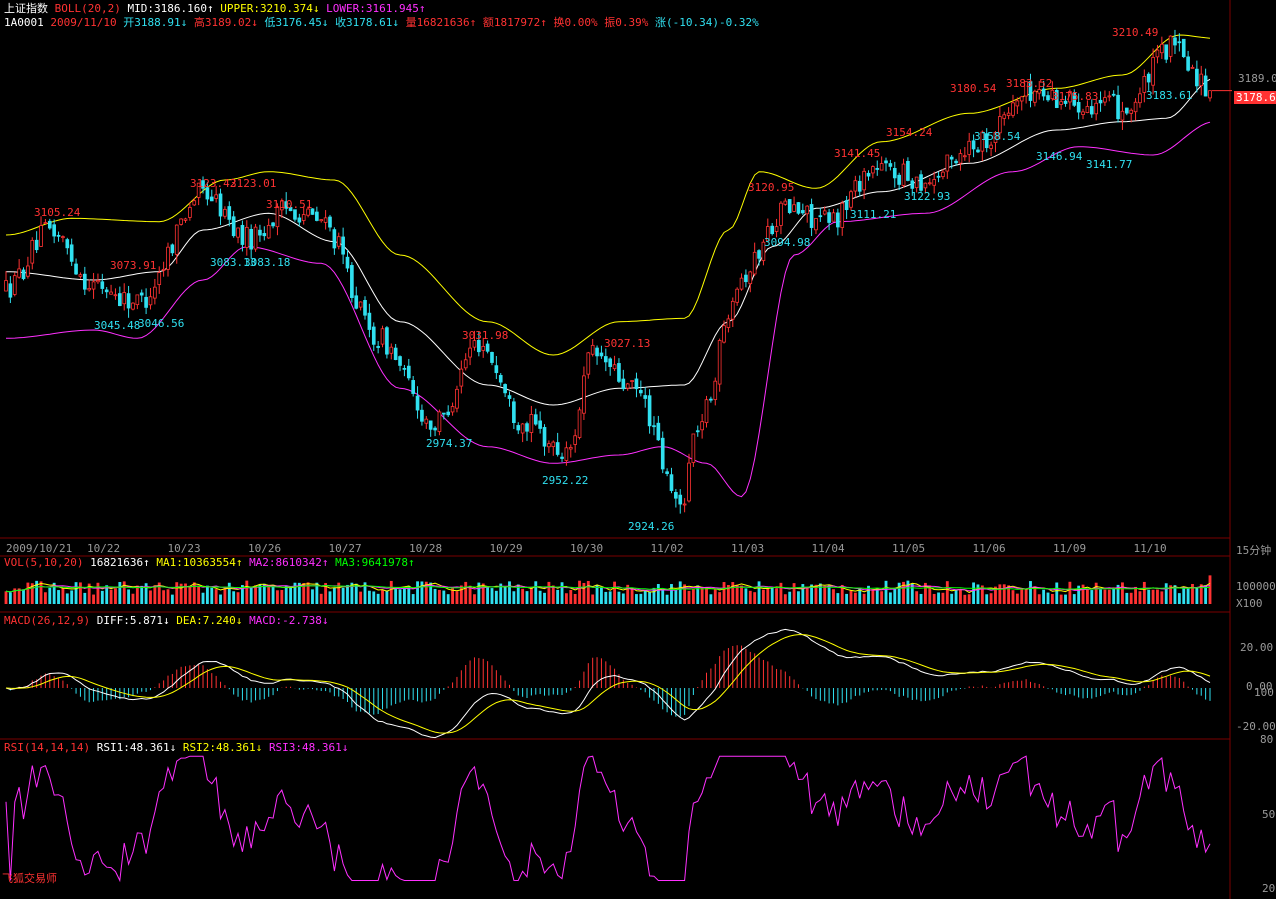 This screenshot has width=1276, height=899. Describe the element at coordinates (29, 878) in the screenshot. I see `brand-label: 飞狐交易师` at that location.